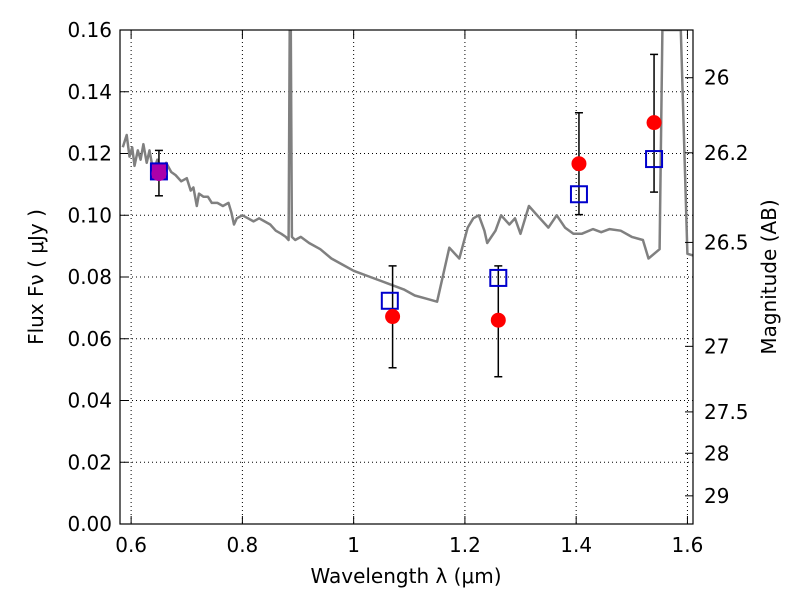  What do you see at coordinates (769, 276) in the screenshot?
I see `y2-axis-label: Magnitude (AB)` at bounding box center [769, 276].